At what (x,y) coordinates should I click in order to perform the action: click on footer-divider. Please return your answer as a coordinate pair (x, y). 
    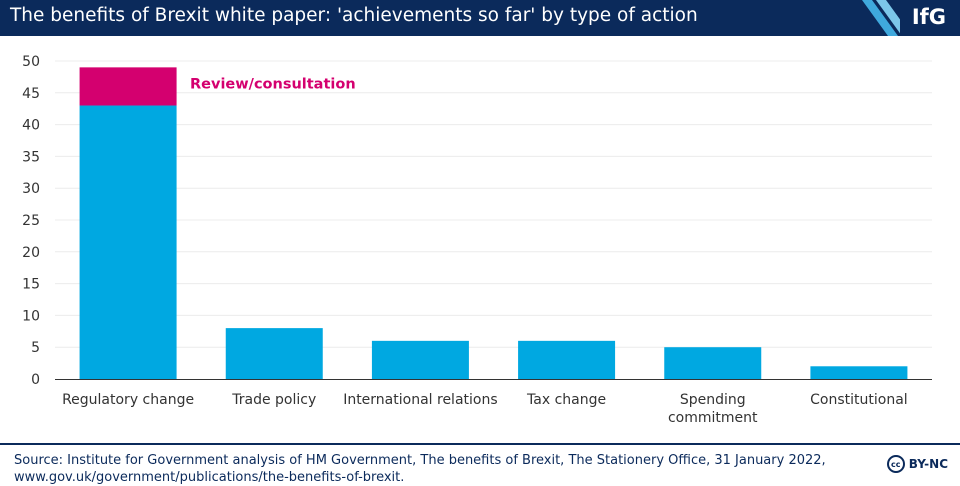
    Looking at the image, I should click on (480, 444).